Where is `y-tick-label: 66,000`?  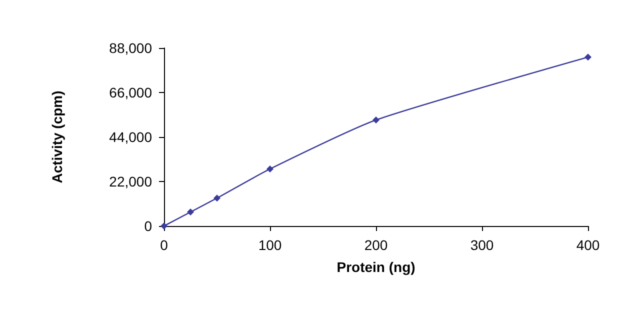
y-tick-label: 66,000 is located at coordinates (130, 92).